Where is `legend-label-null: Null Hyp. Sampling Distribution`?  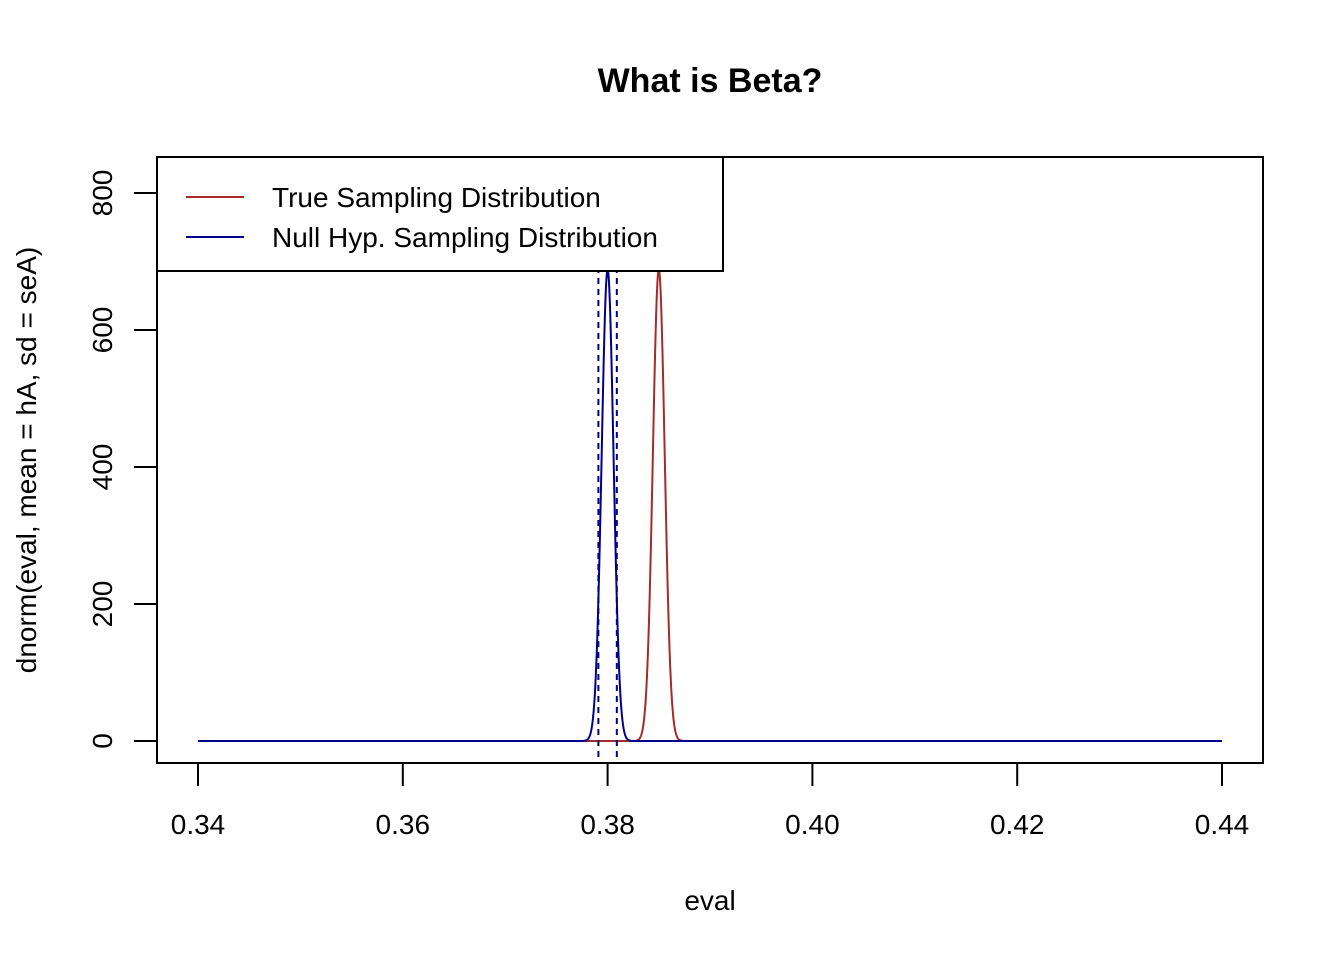 legend-label-null: Null Hyp. Sampling Distribution is located at coordinates (465, 237).